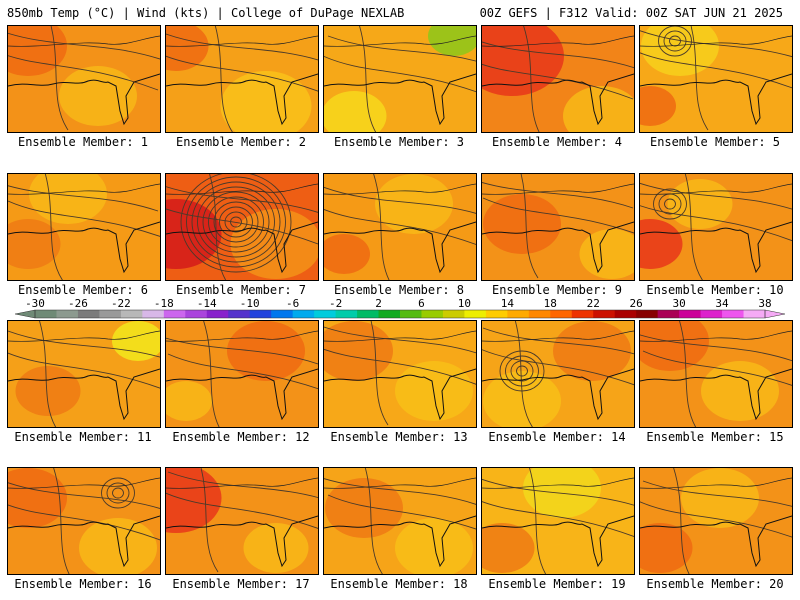  Describe the element at coordinates (464, 303) in the screenshot. I see `colorbar-tick-label: 10` at that location.